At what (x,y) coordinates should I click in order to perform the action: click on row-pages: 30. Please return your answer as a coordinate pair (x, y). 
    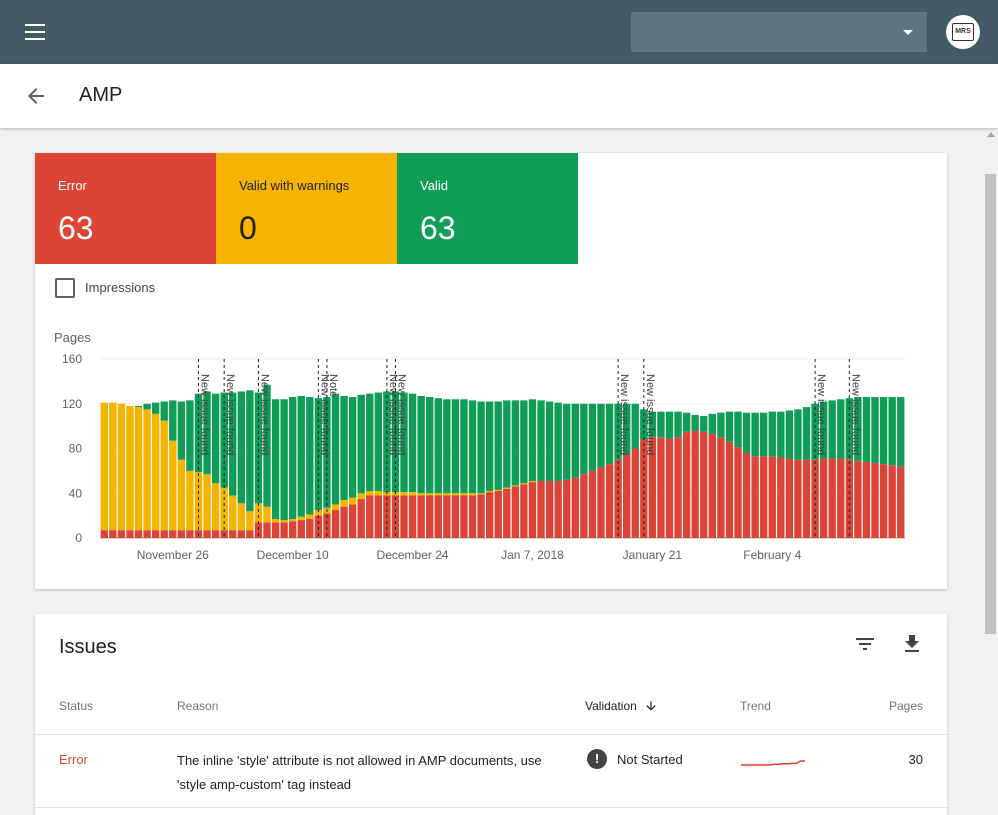
    Looking at the image, I should click on (915, 759).